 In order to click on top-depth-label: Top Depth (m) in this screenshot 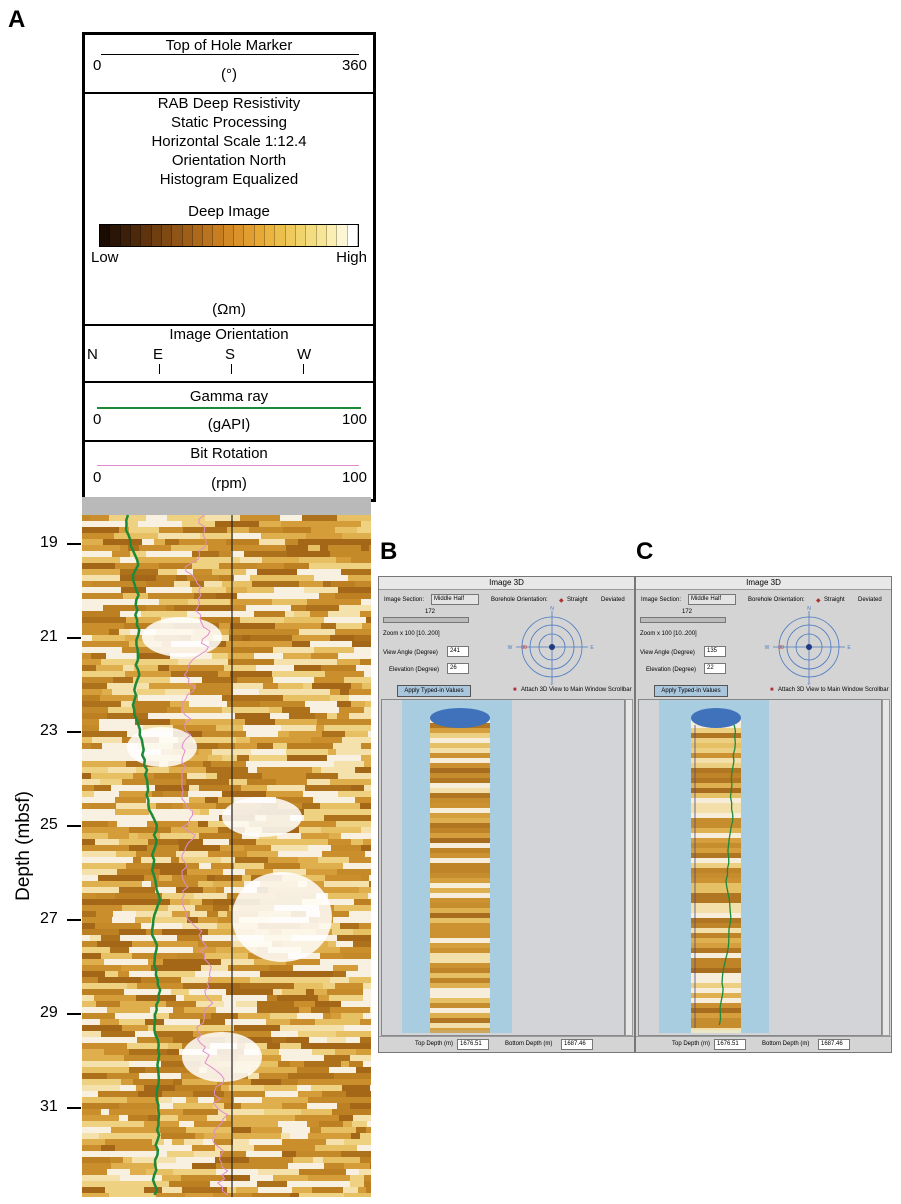, I will do `click(434, 1044)`.